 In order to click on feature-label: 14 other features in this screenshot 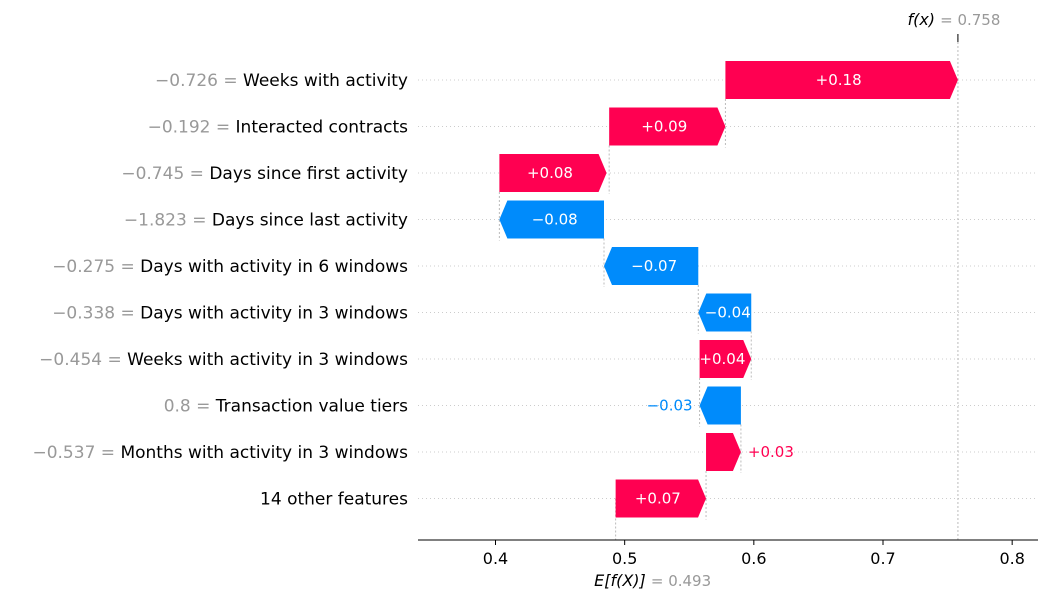, I will do `click(334, 500)`.